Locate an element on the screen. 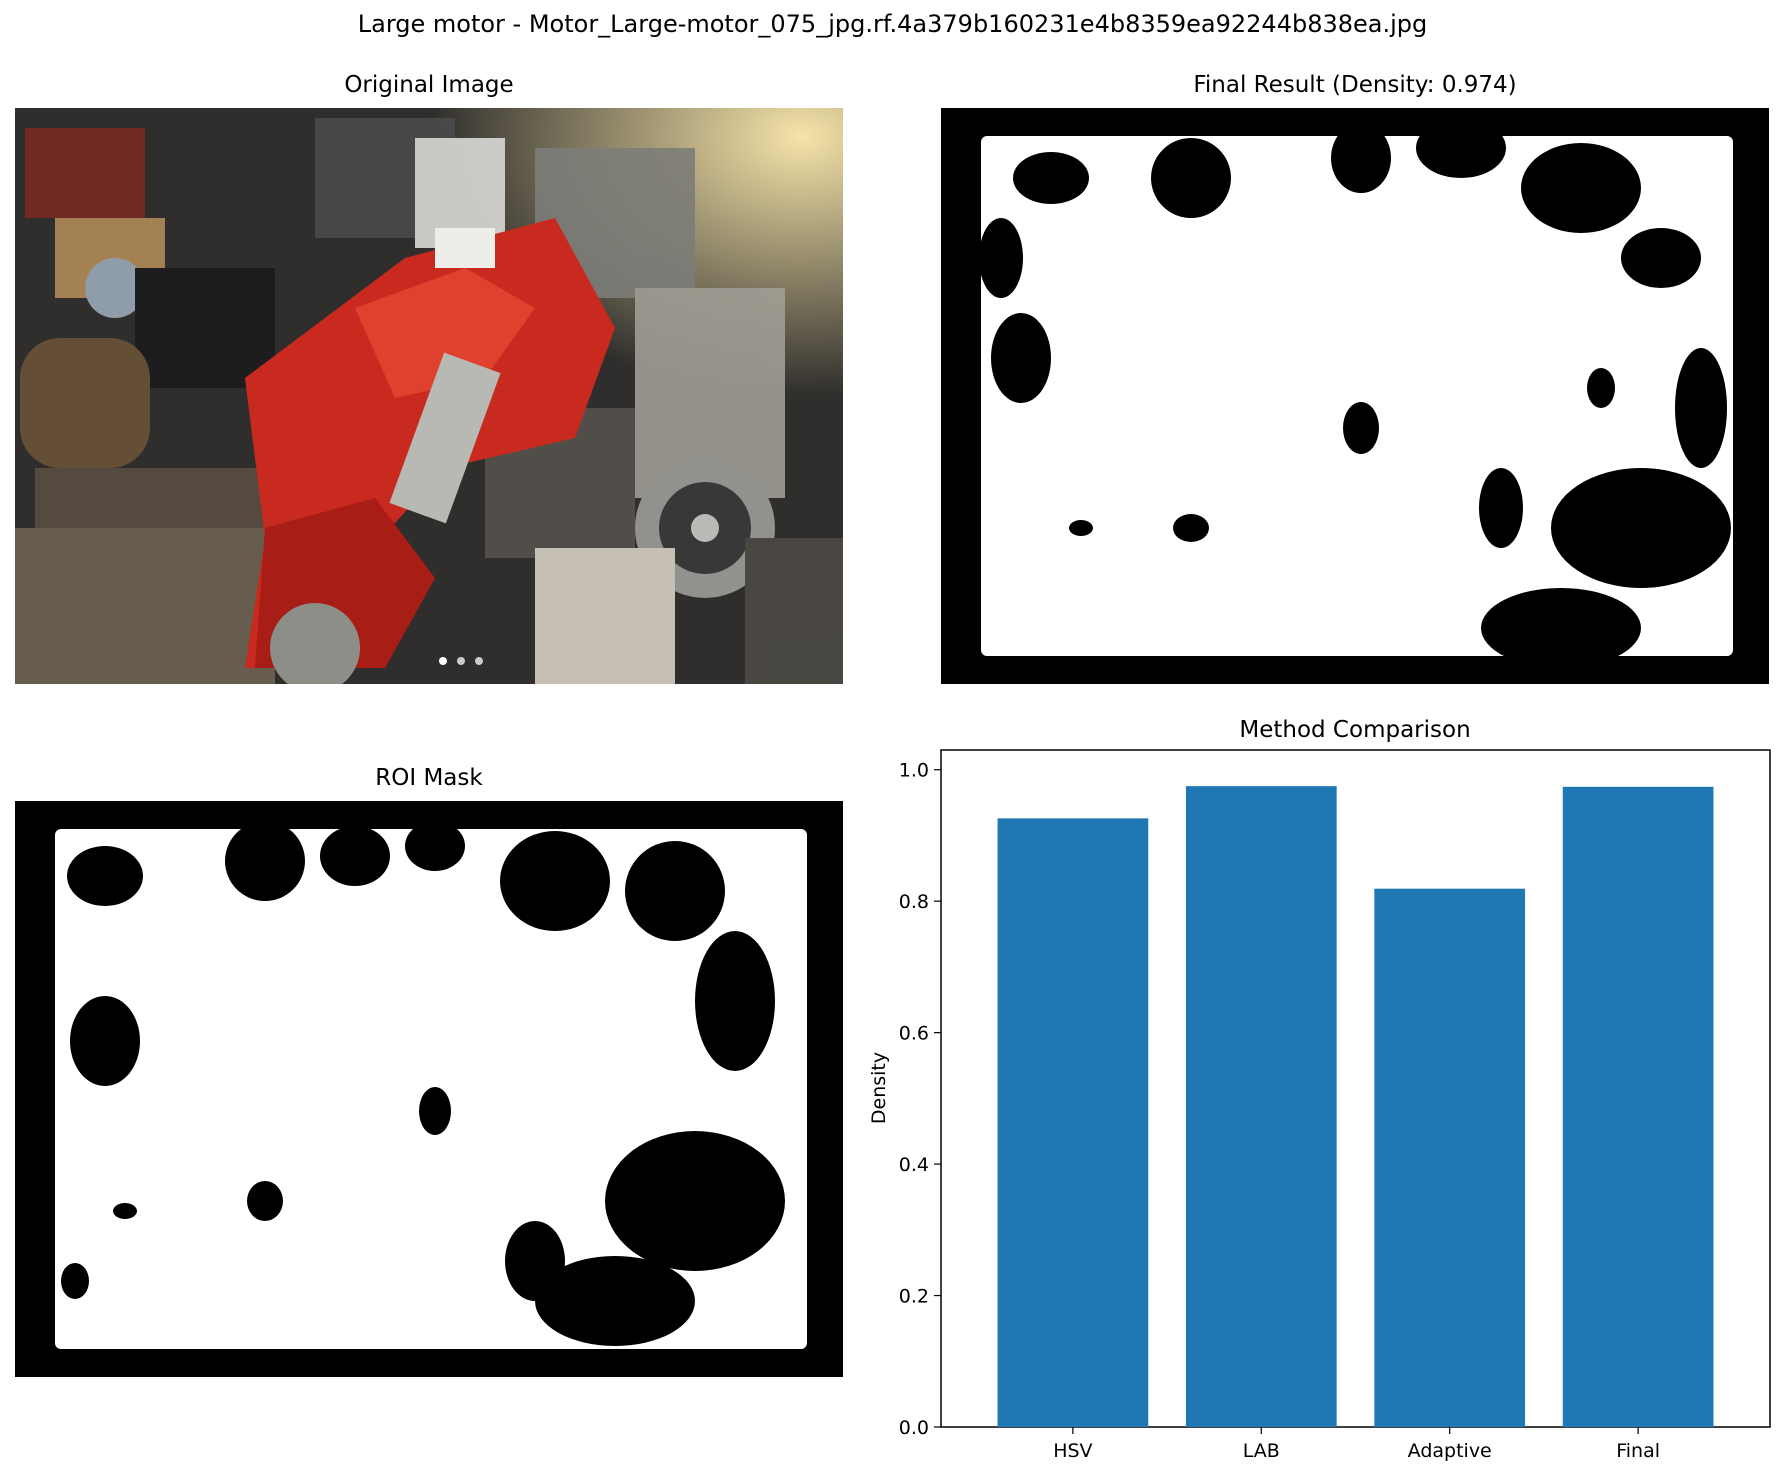 This screenshot has width=1785, height=1476. y-tick-label: 0.8 is located at coordinates (914, 902).